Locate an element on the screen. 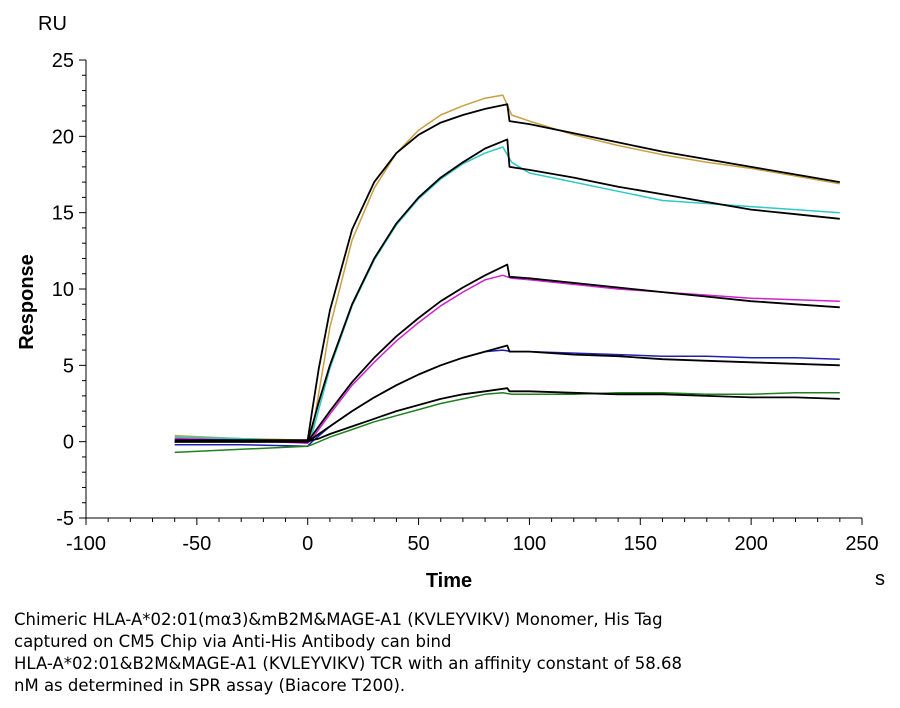 The width and height of the screenshot is (900, 708). x-tick-label: 250 is located at coordinates (861, 544).